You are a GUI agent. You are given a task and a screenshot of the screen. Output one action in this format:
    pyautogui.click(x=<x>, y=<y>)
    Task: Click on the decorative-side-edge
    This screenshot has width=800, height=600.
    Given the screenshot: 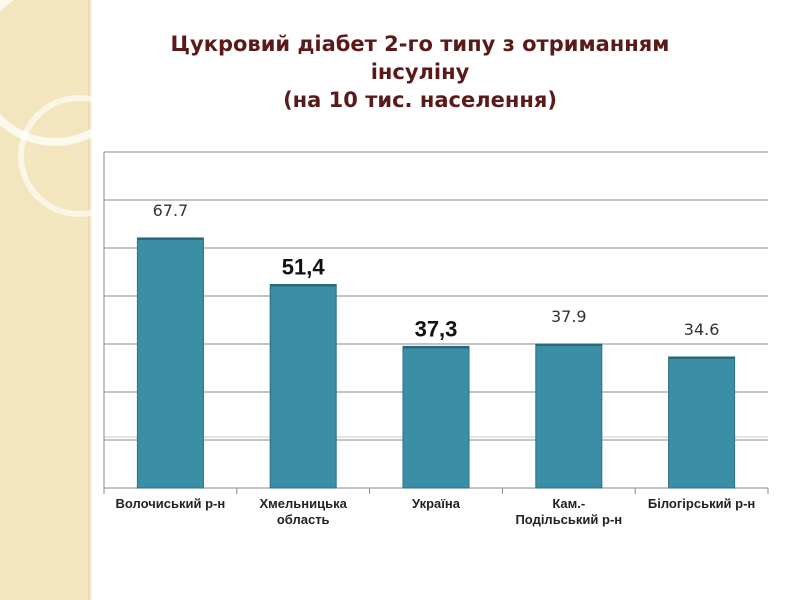 What is the action you would take?
    pyautogui.click(x=90, y=300)
    